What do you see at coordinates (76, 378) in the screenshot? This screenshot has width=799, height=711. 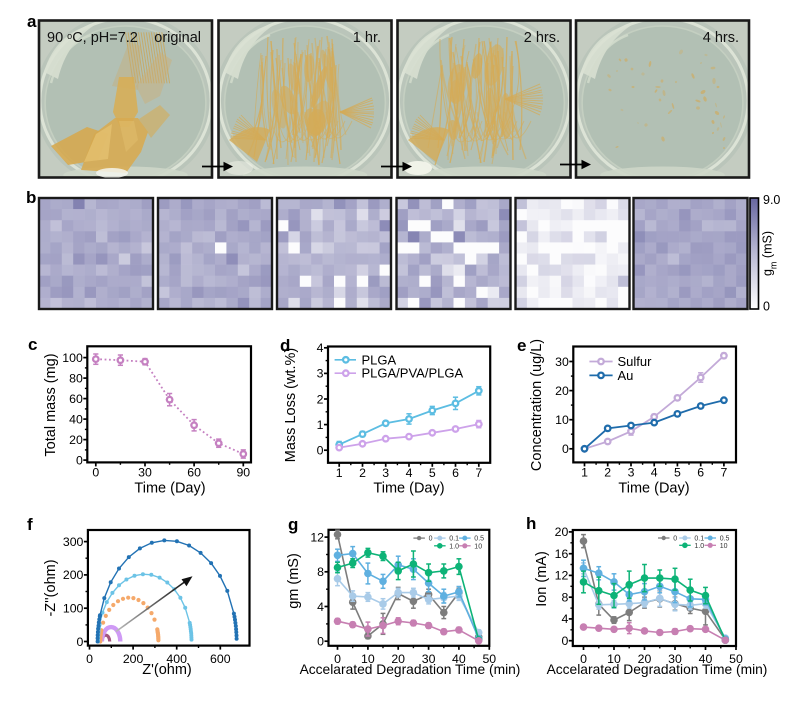 I see `svg-text: 80` at bounding box center [76, 378].